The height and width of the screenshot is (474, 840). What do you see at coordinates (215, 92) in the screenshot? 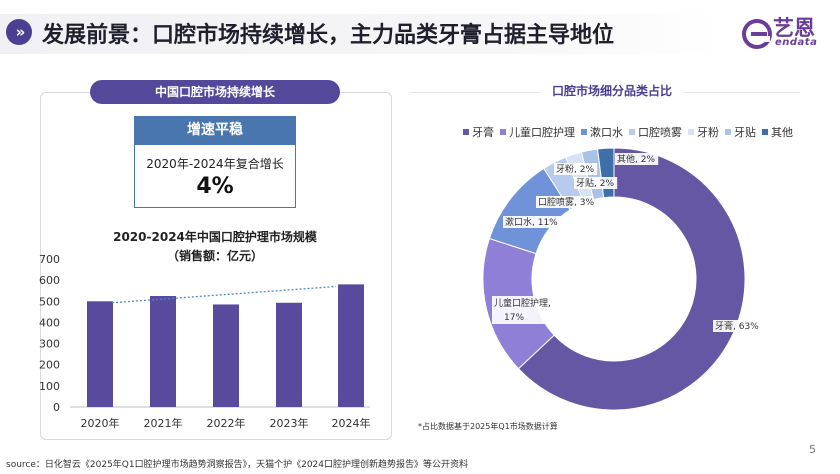
I see `left-panel-title: 中国口腔市场持续增长` at bounding box center [215, 92].